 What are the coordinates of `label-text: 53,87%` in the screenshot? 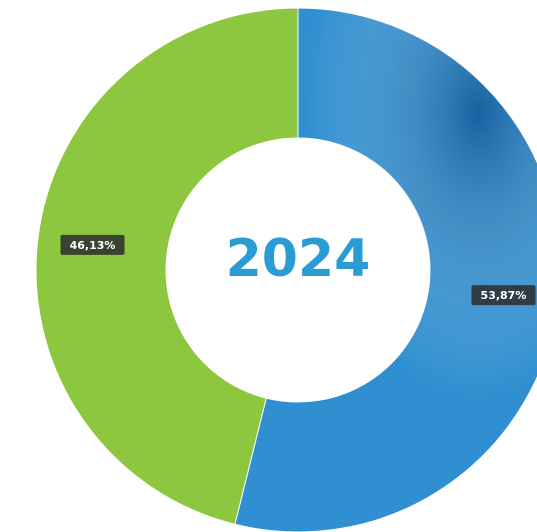 It's located at (504, 295).